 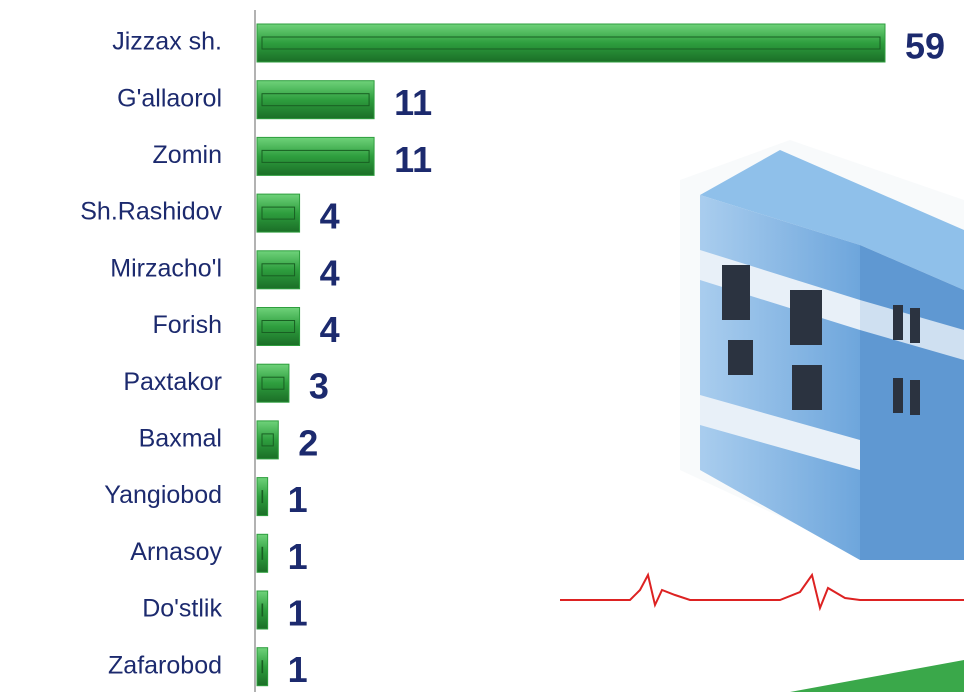 I want to click on value-label: 3, so click(x=319, y=386).